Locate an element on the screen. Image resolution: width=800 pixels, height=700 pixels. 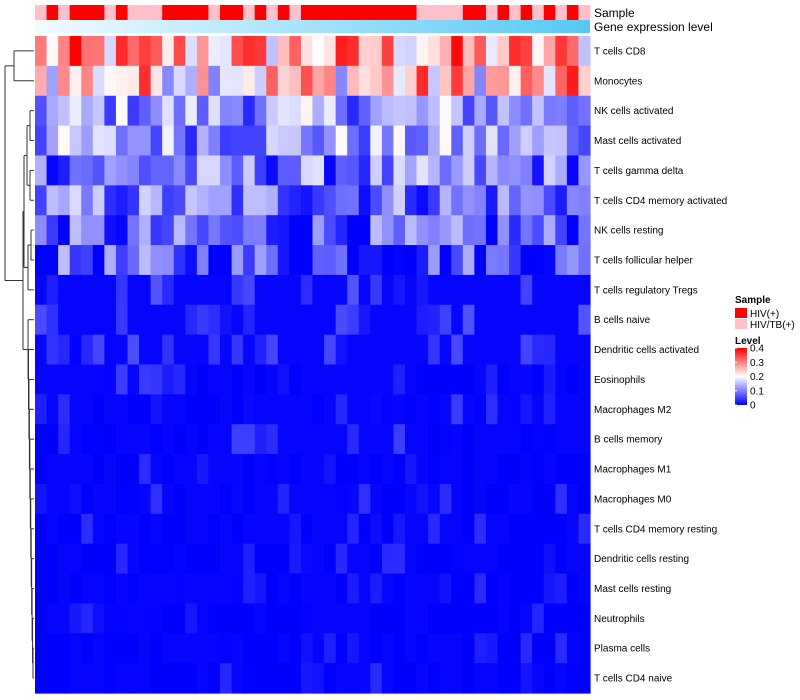
row-label: NK cells activated is located at coordinates (633, 111).